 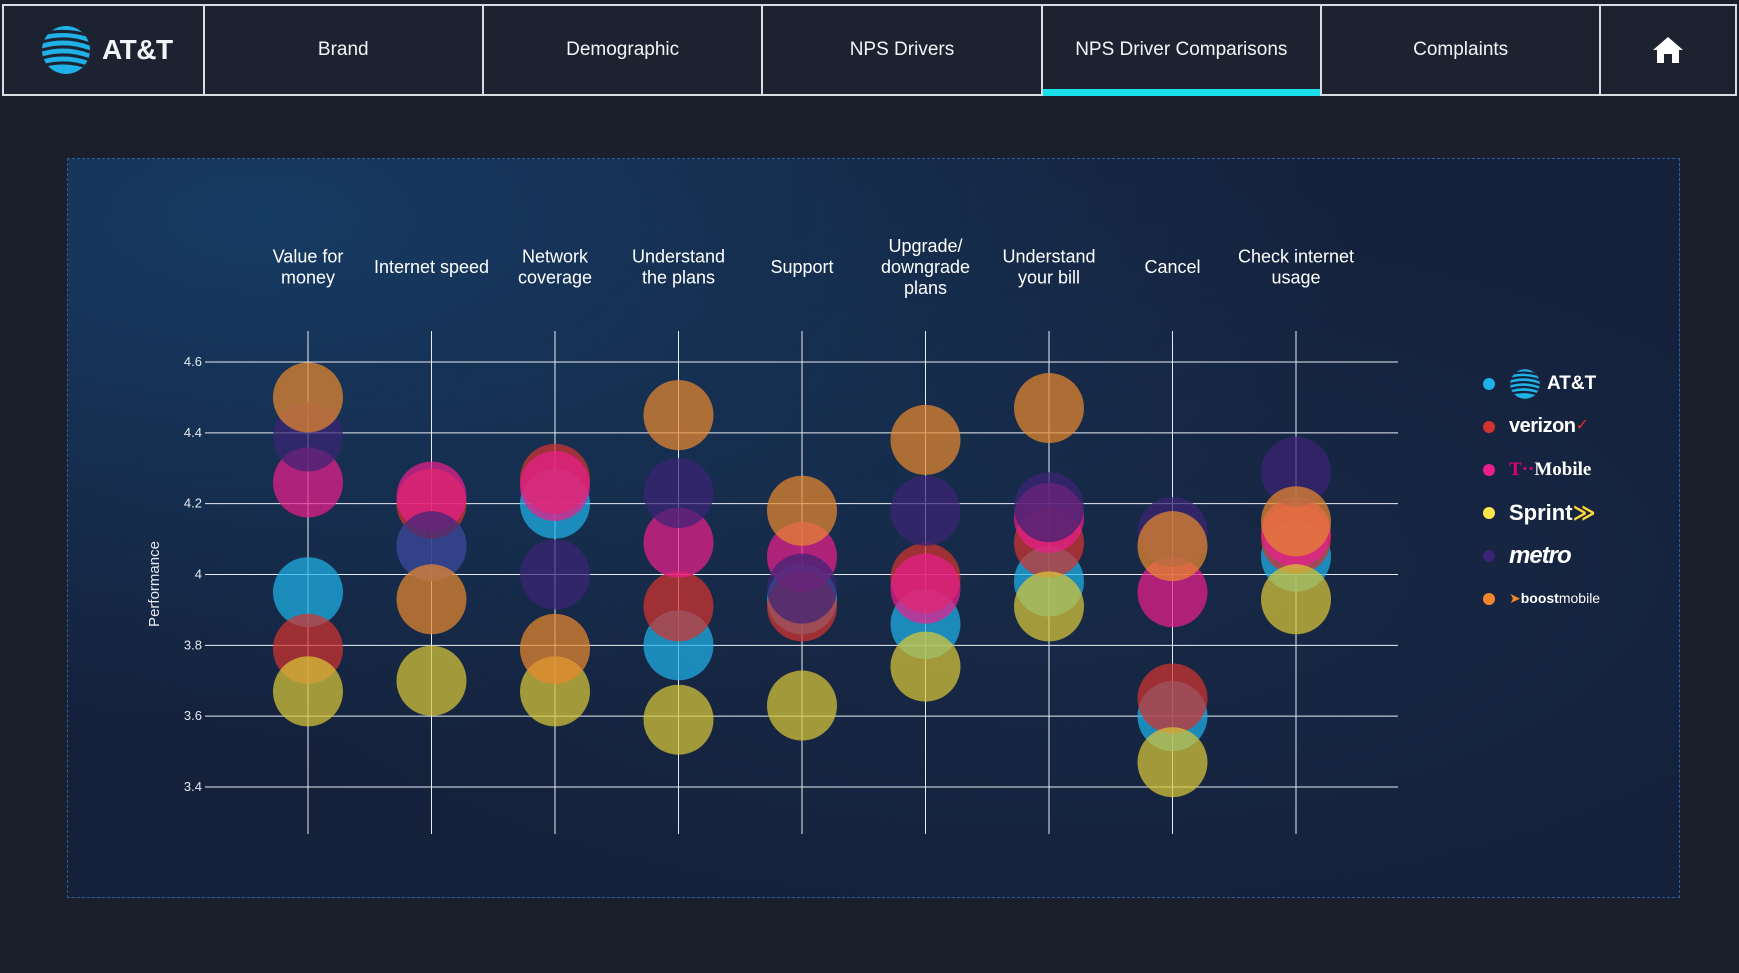 I want to click on legend-item-verizon: verizon✓, so click(x=1541, y=426).